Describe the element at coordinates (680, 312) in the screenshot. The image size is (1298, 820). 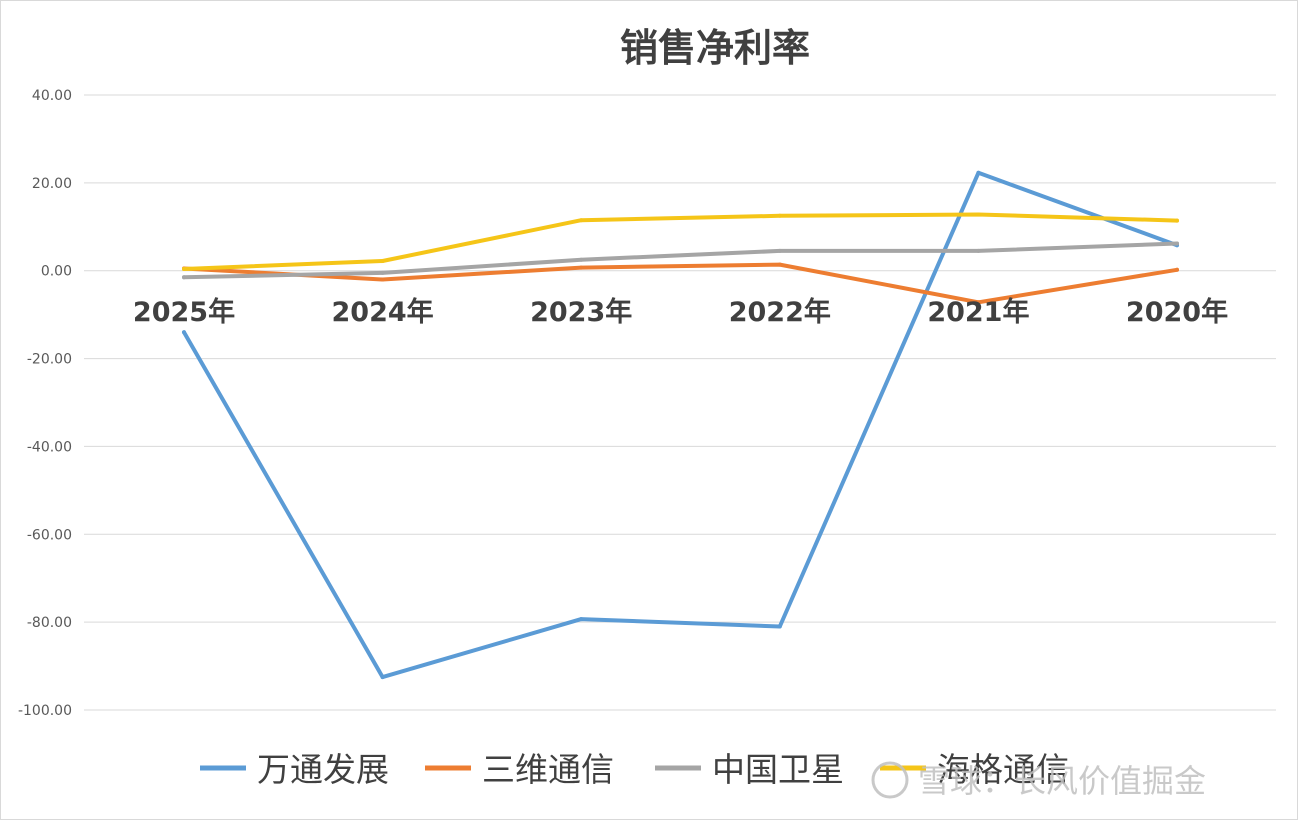
I see `x-axis-ticks: 2025年 2024年 2023年 2022年 2021年 2020年` at that location.